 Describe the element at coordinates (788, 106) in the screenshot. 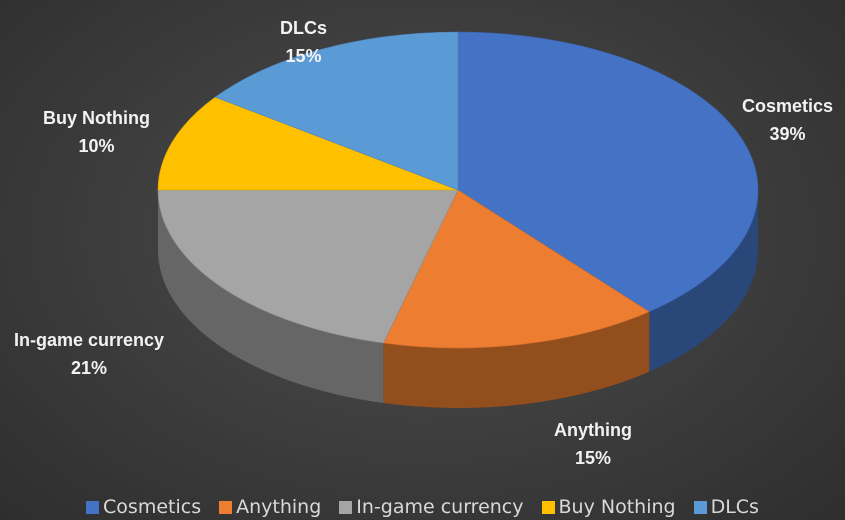

I see `data-label-cosmetics-category: Cosmetics` at that location.